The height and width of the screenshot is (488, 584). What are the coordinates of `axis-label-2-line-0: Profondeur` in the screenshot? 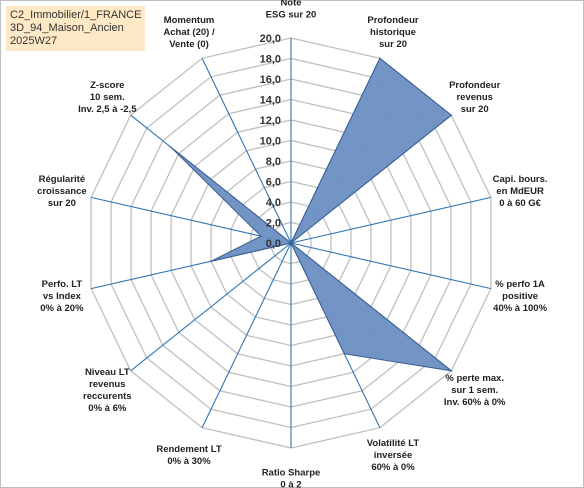 It's located at (474, 85).